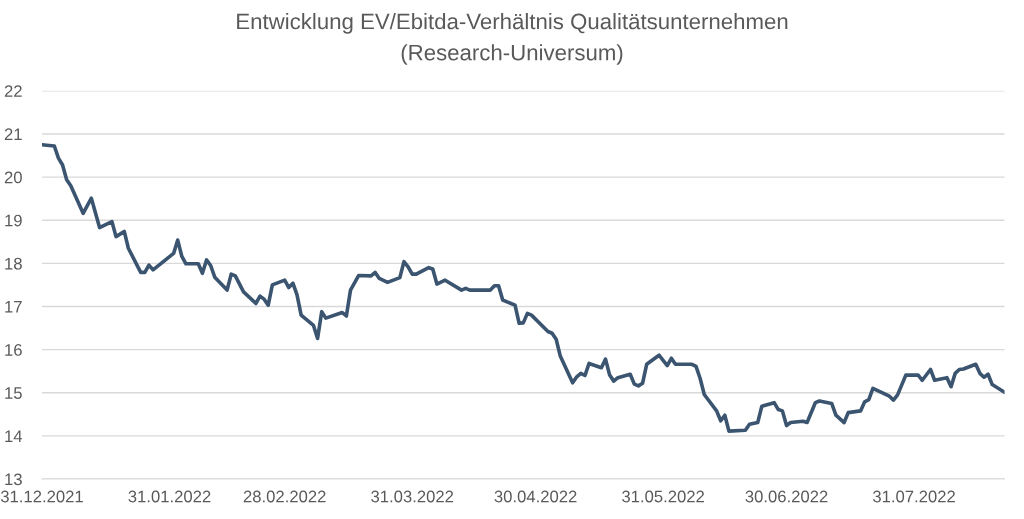  I want to click on y-tick-label: 19, so click(13, 220).